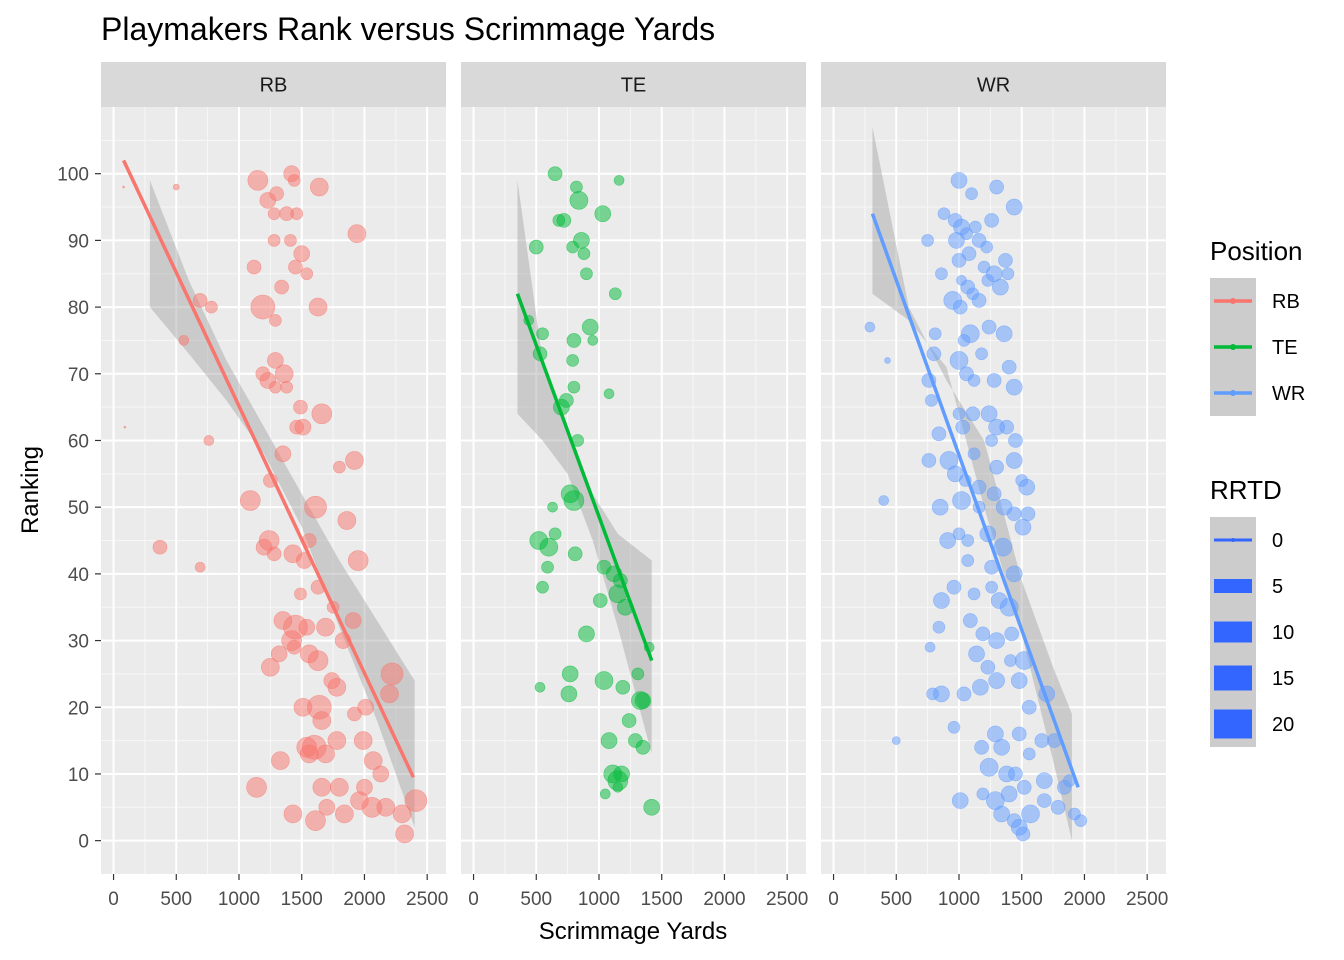  What do you see at coordinates (408, 29) in the screenshot?
I see `chart-title: Playmakers Rank versus Scrimmage Yards` at bounding box center [408, 29].